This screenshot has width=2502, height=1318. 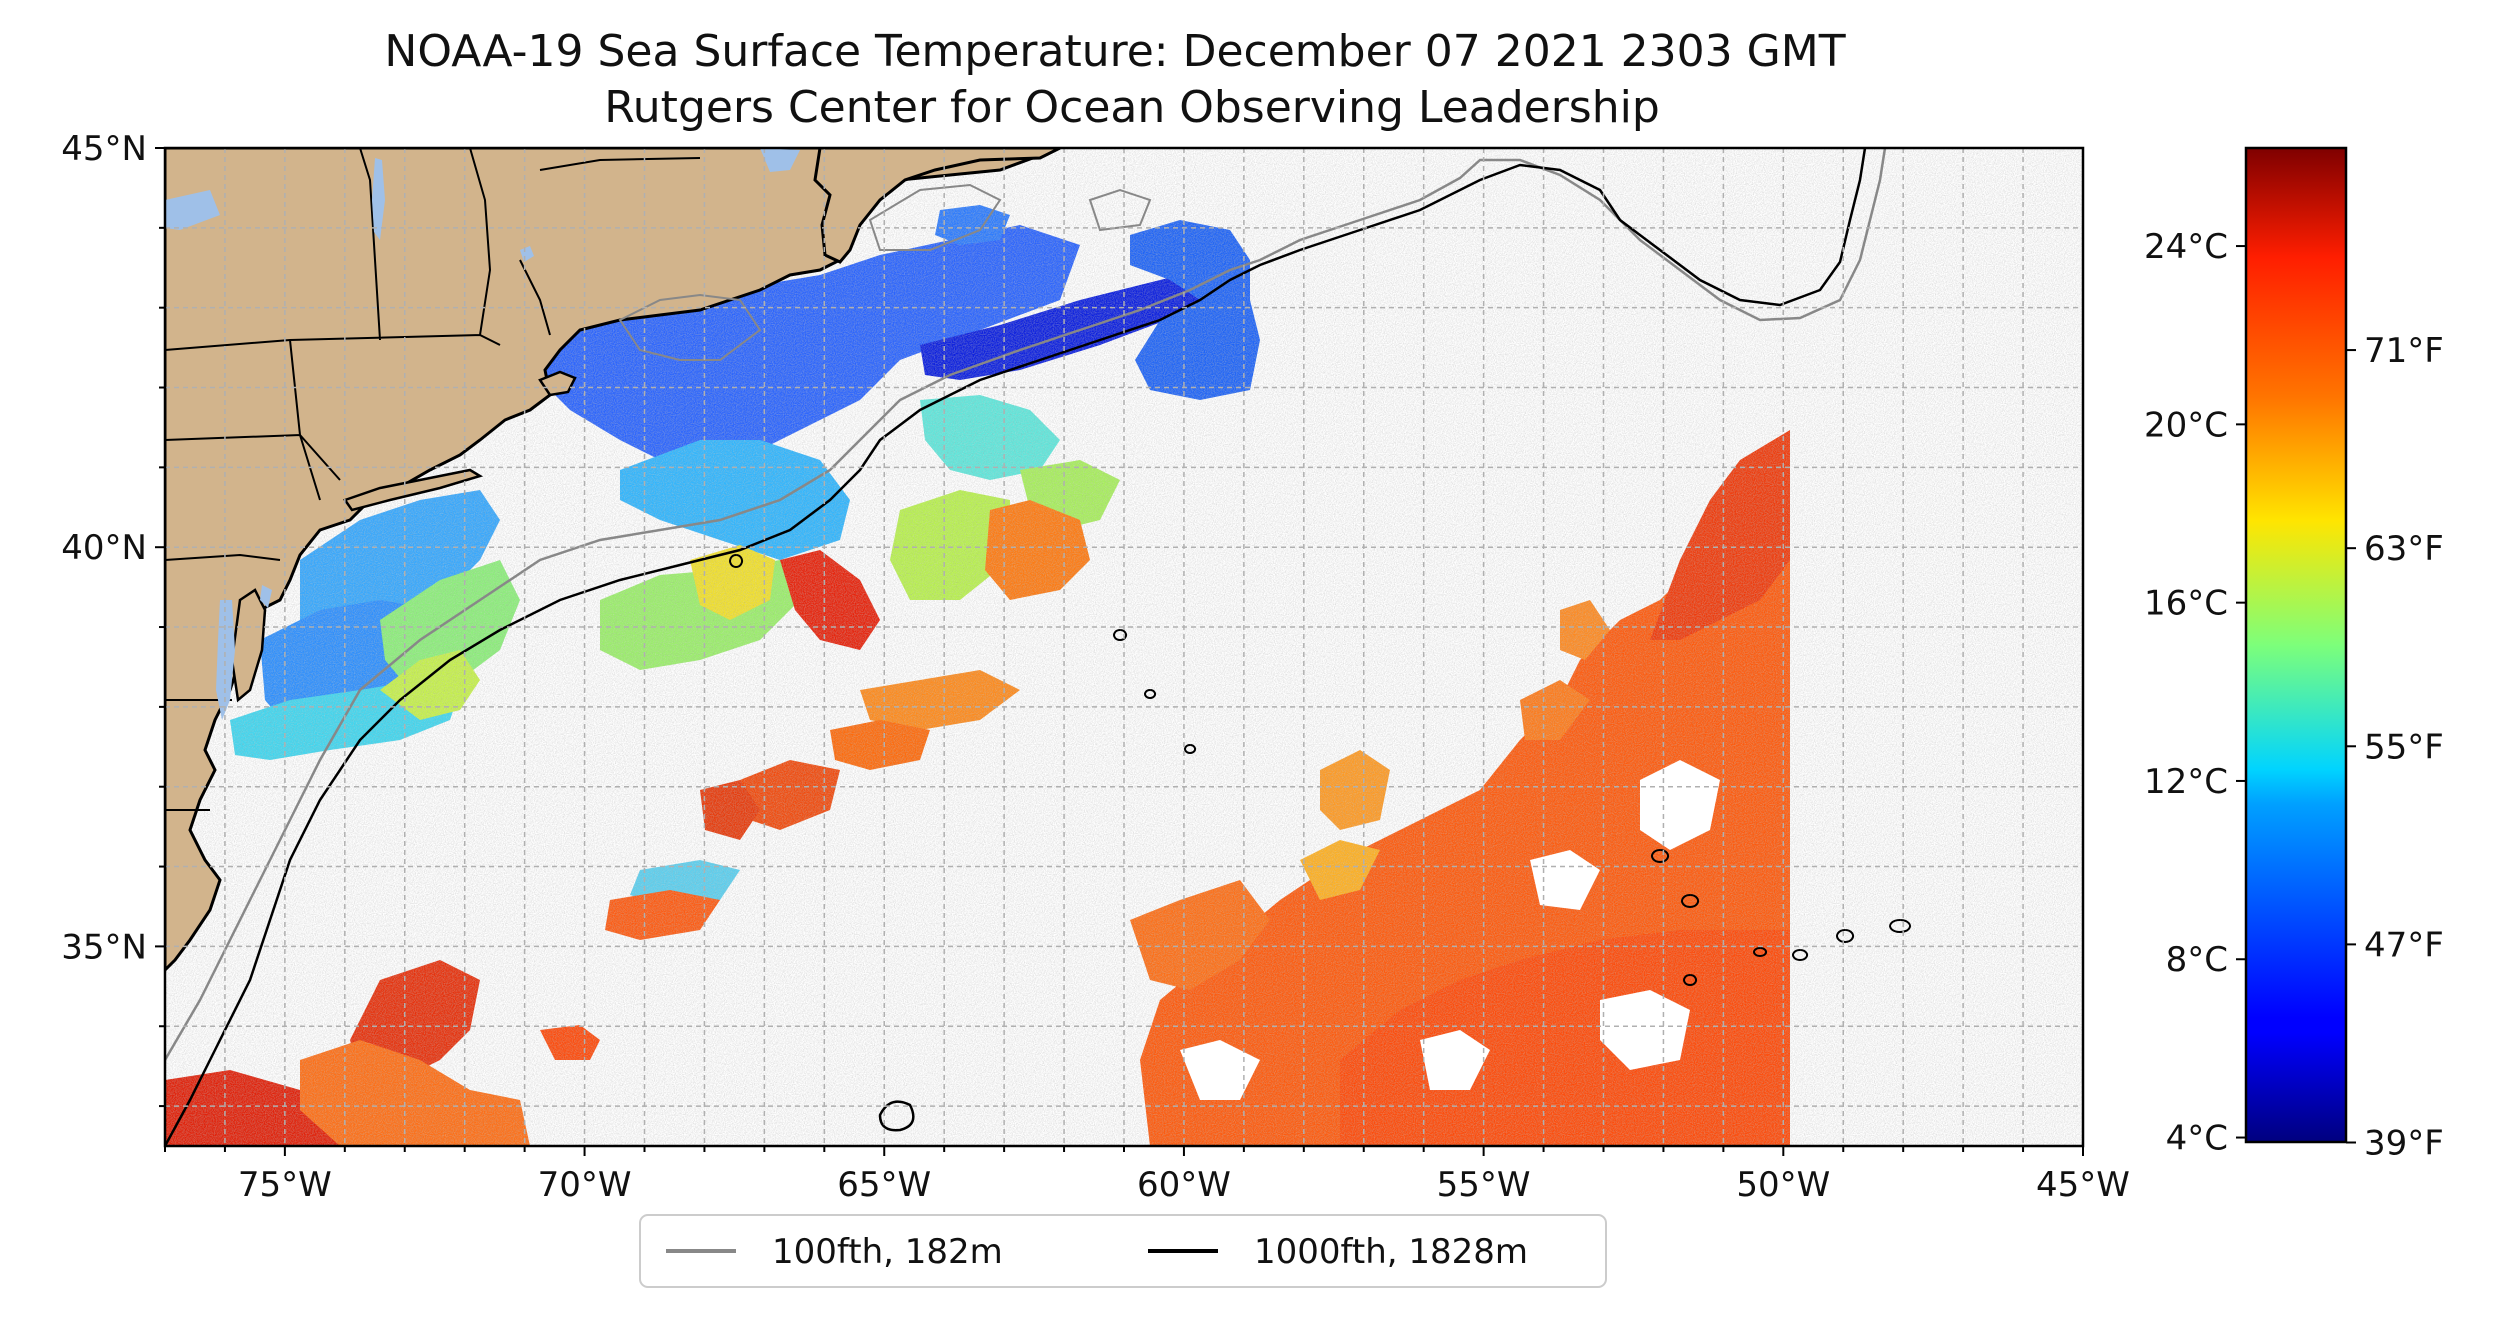 I want to click on colorbar-gradient, so click(x=2296, y=645).